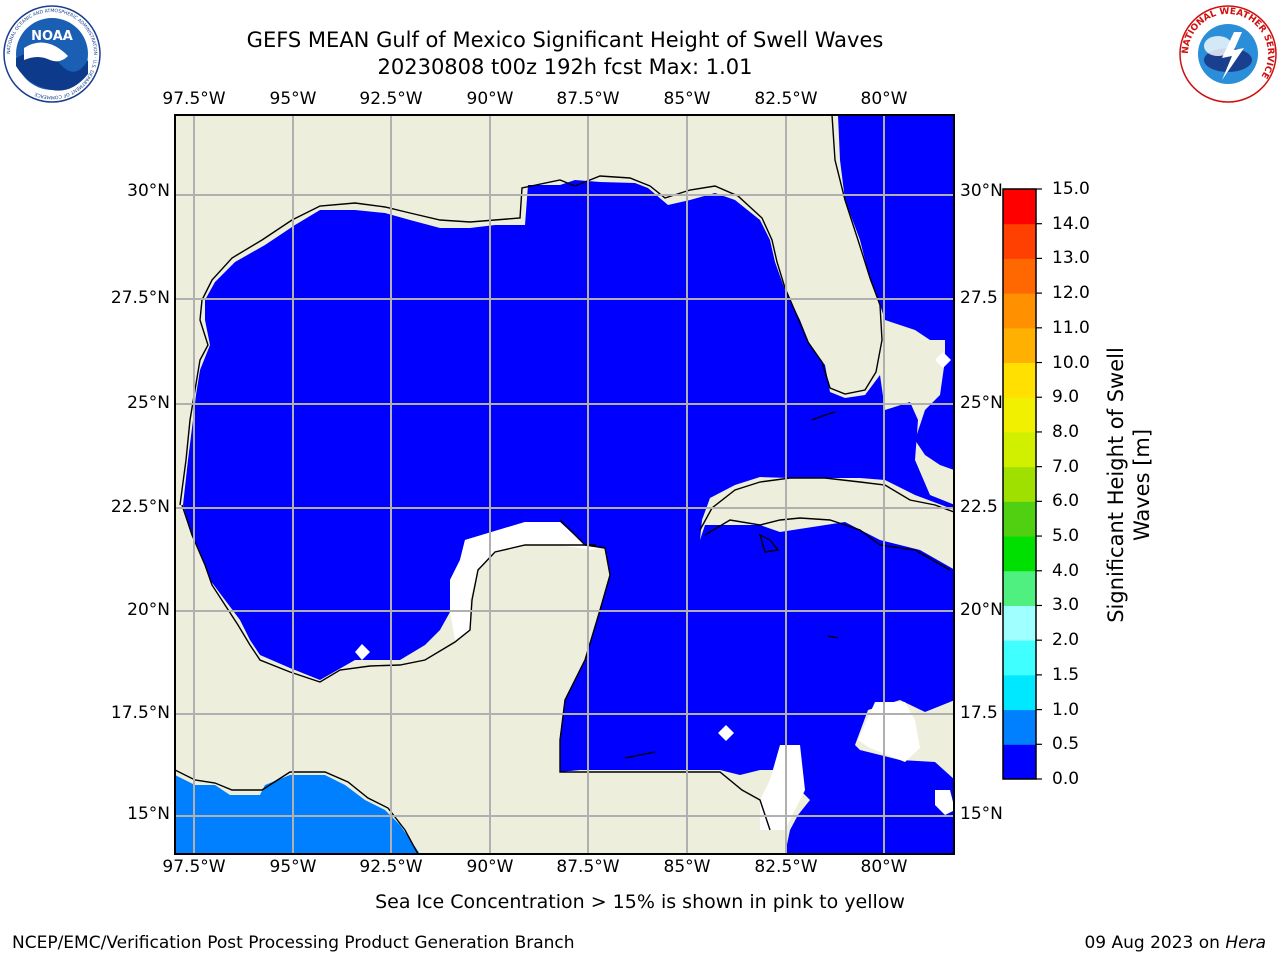 The height and width of the screenshot is (960, 1280). I want to click on colorbar-tick-label: 4.0, so click(1066, 570).